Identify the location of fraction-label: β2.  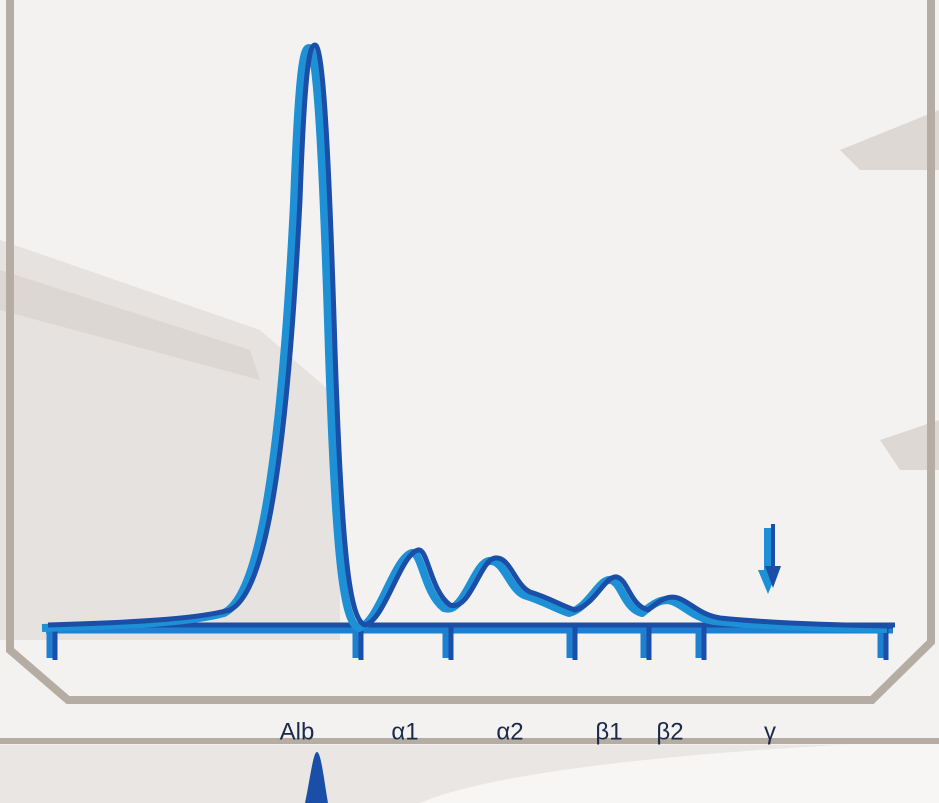
(669, 731).